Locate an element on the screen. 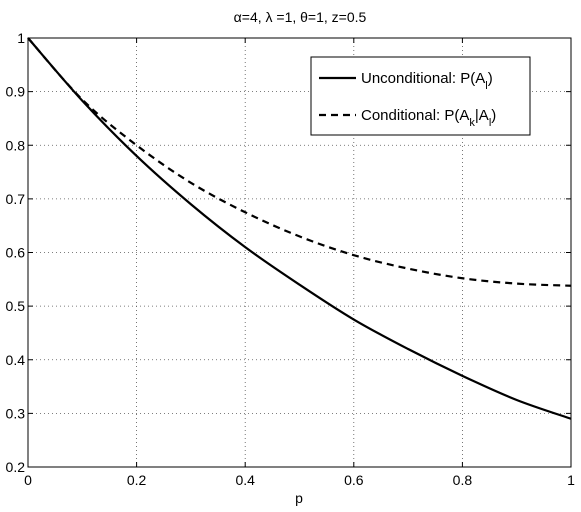 The image size is (581, 512). x-axis-label: p is located at coordinates (299, 498).